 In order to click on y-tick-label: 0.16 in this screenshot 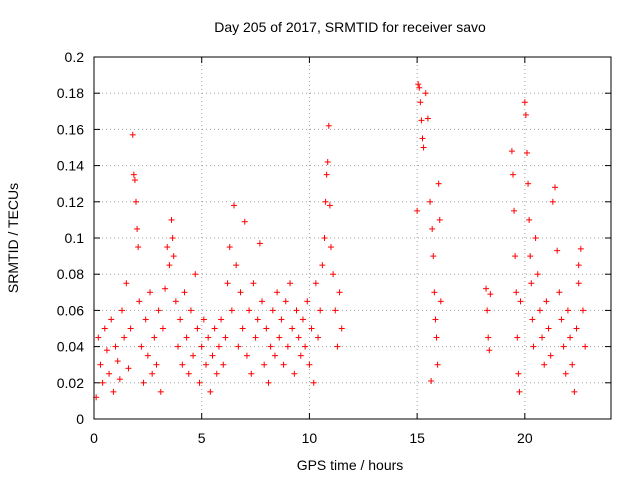, I will do `click(70, 129)`.